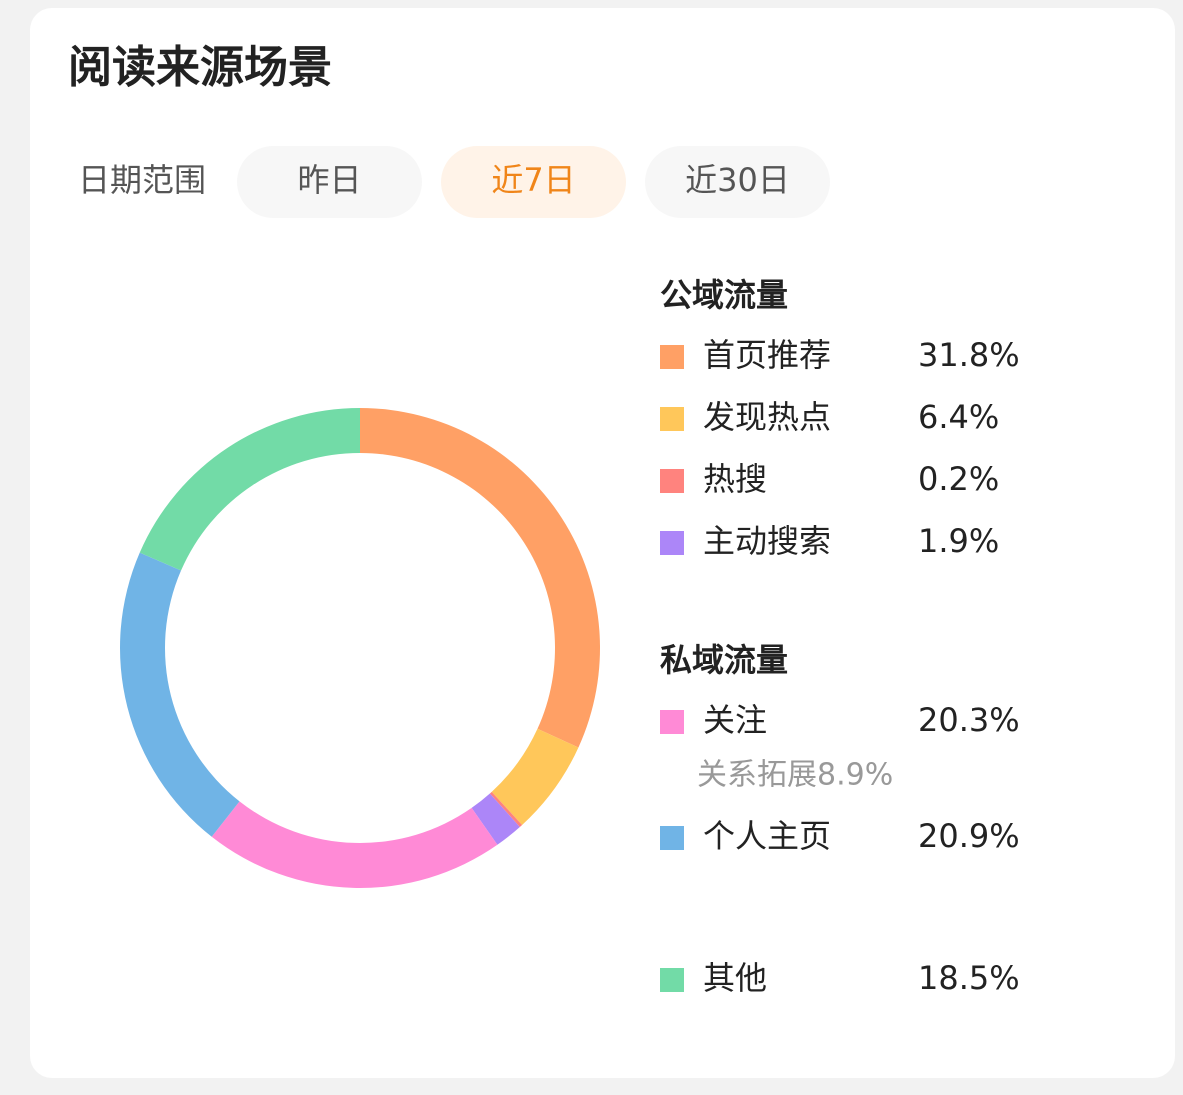 This screenshot has width=1183, height=1095. Describe the element at coordinates (724, 295) in the screenshot. I see `legend-group-title: 公域流量` at that location.